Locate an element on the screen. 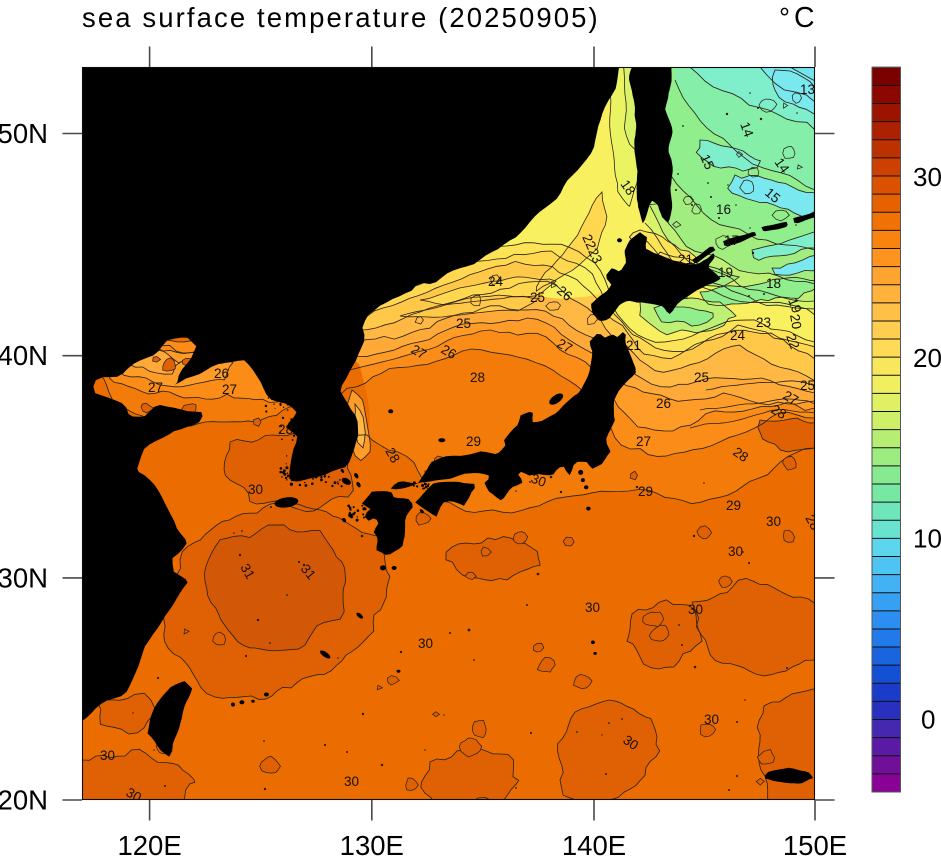 The image size is (941, 858). svg-text: 20N is located at coordinates (24, 800).